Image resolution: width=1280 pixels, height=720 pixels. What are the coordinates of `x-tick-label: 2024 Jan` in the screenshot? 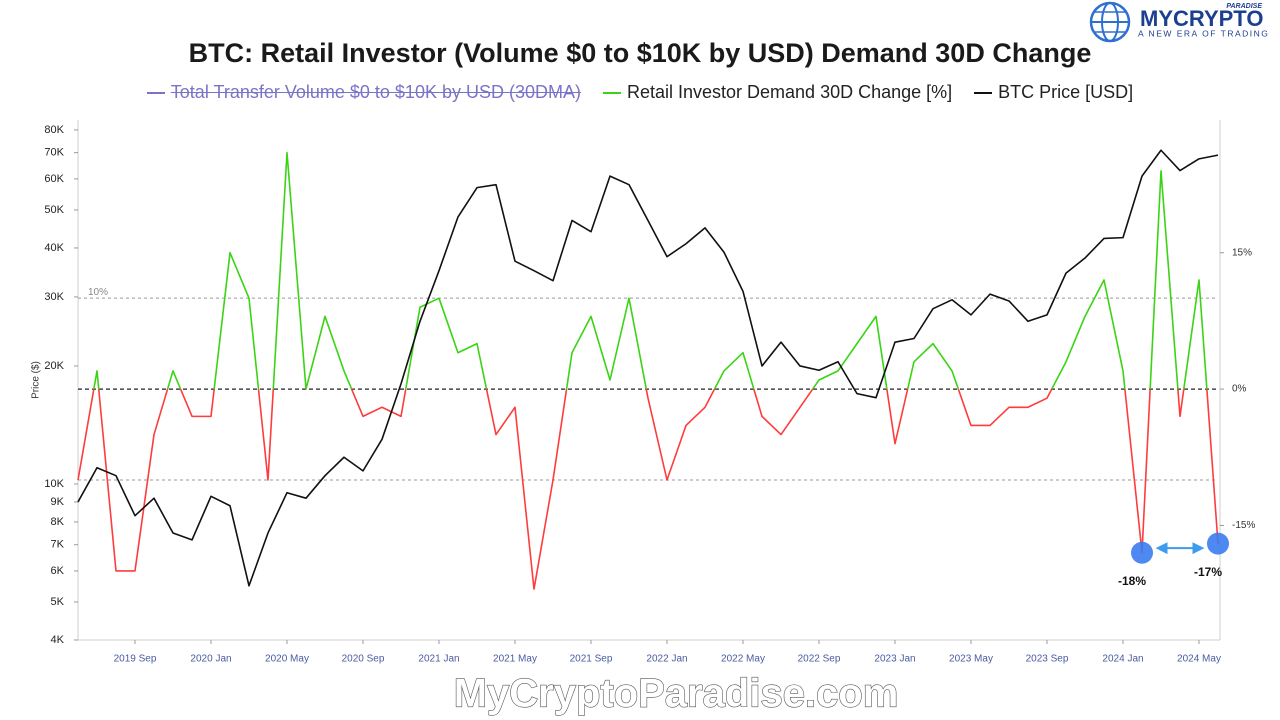 It's located at (1122, 659).